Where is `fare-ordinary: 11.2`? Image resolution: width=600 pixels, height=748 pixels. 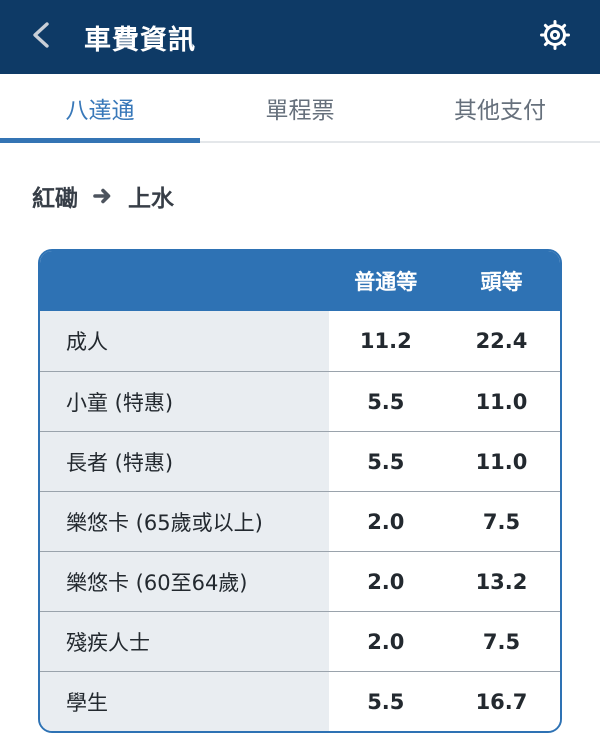
fare-ordinary: 11.2 is located at coordinates (385, 341).